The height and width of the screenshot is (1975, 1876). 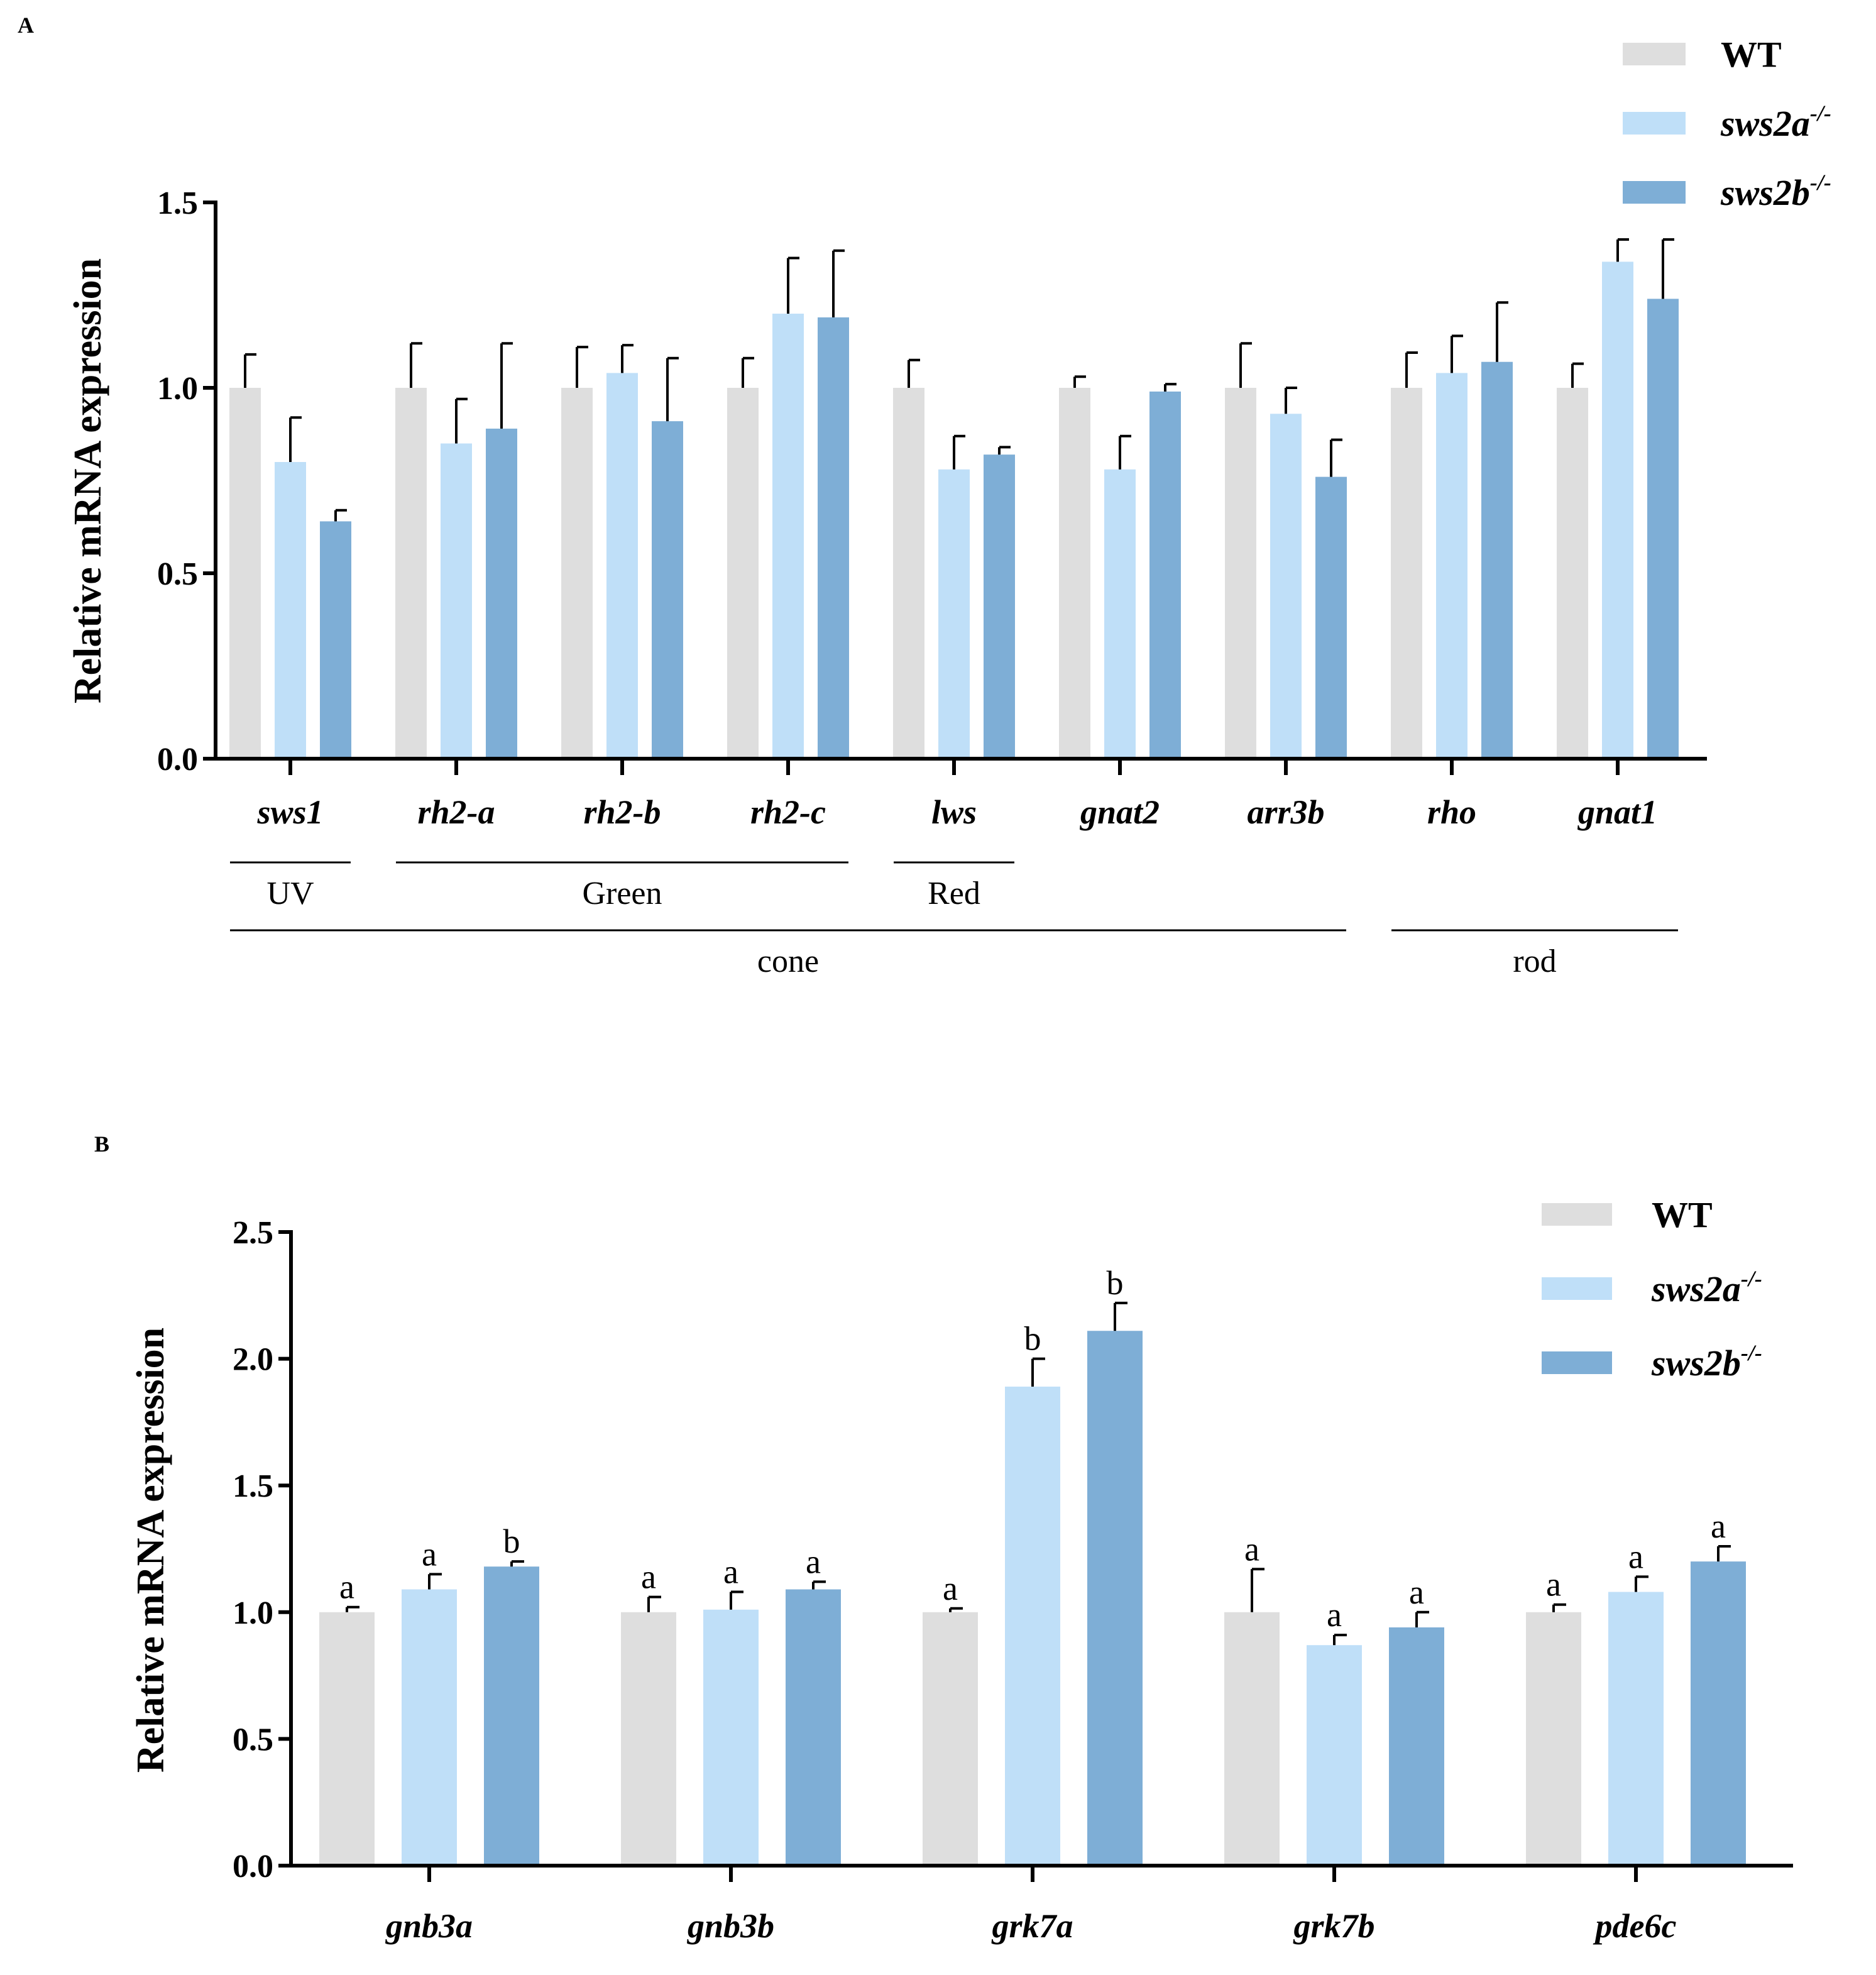 What do you see at coordinates (290, 893) in the screenshot?
I see `panel-a-group-label-uv: UV` at bounding box center [290, 893].